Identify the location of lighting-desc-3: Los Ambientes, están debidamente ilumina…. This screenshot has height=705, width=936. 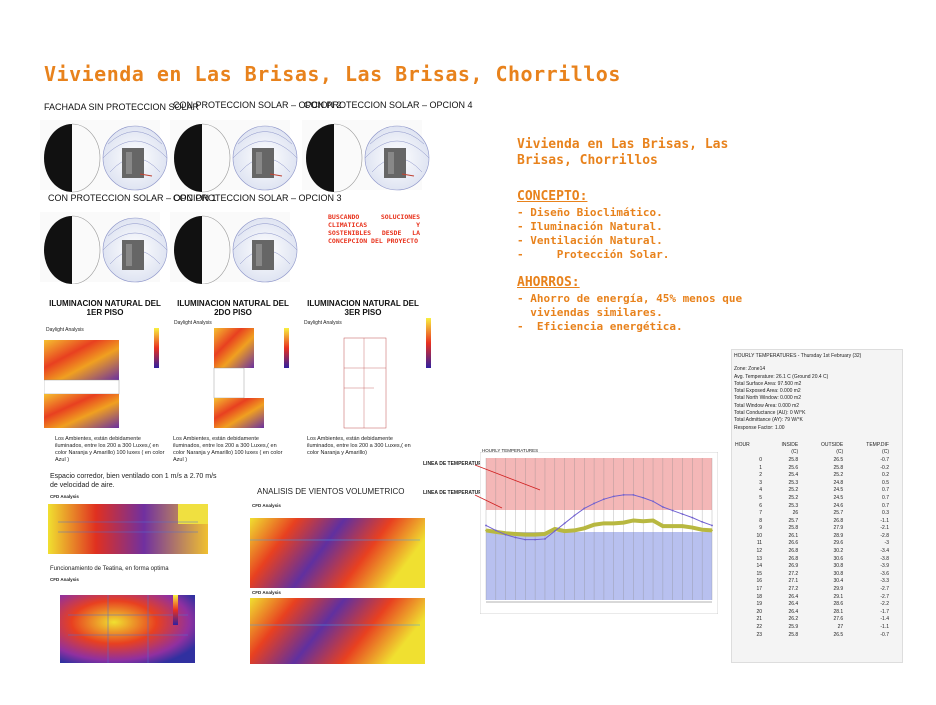
(359, 446).